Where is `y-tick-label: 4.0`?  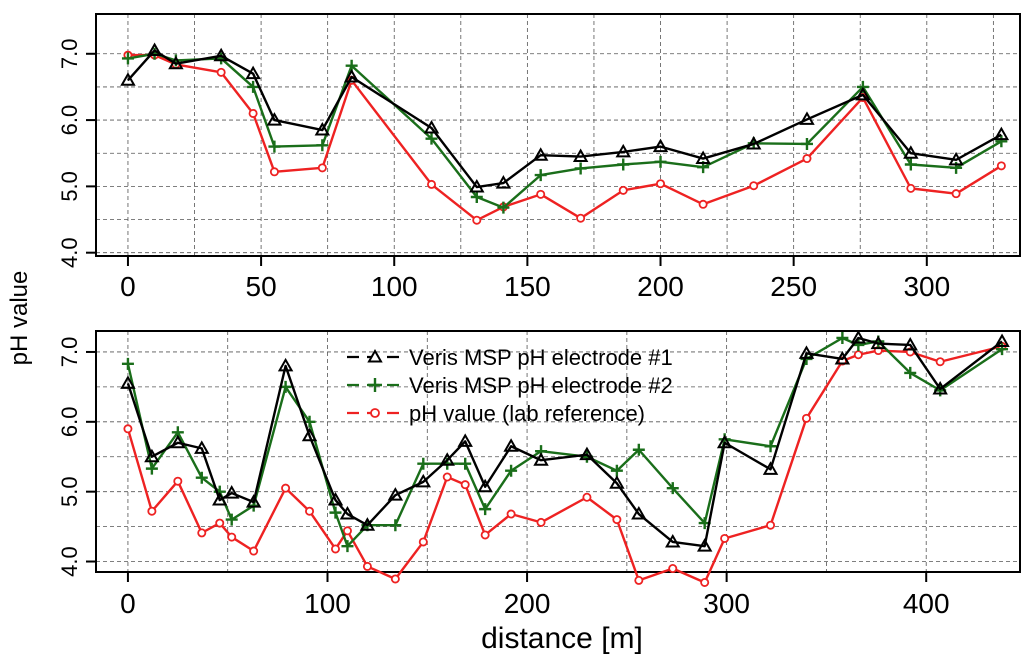 y-tick-label: 4.0 is located at coordinates (69, 561).